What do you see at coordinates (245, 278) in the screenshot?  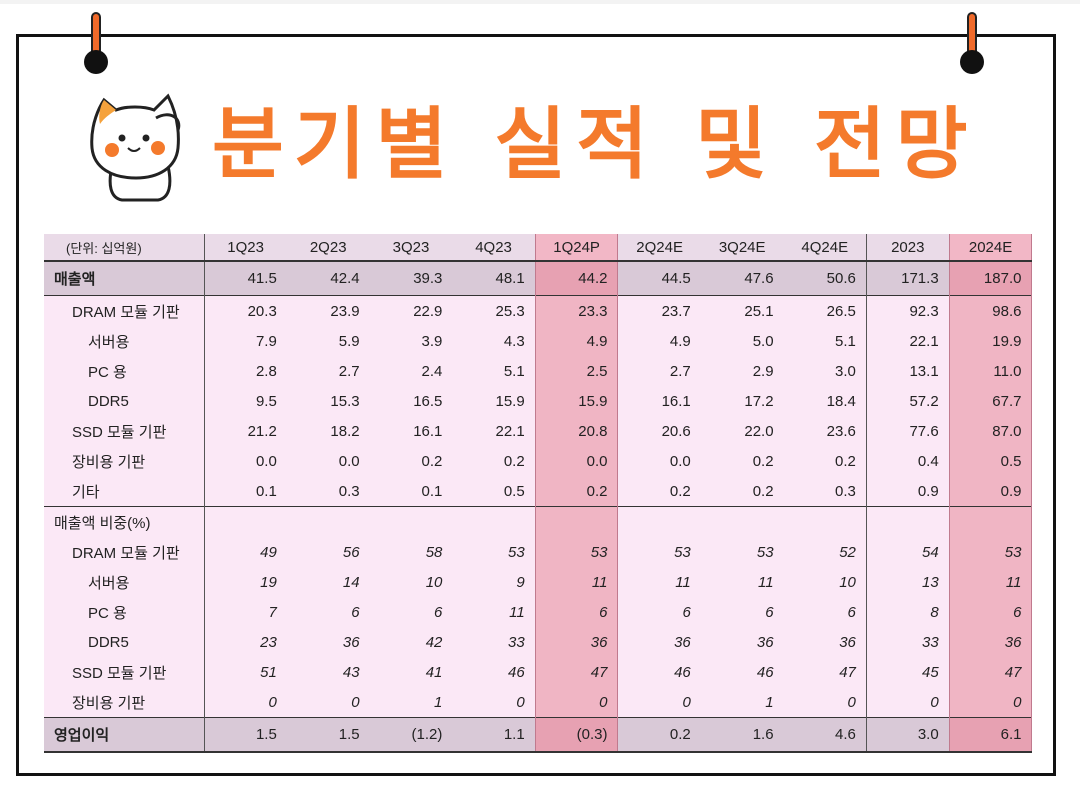 I see `table-cell: 41.5` at bounding box center [245, 278].